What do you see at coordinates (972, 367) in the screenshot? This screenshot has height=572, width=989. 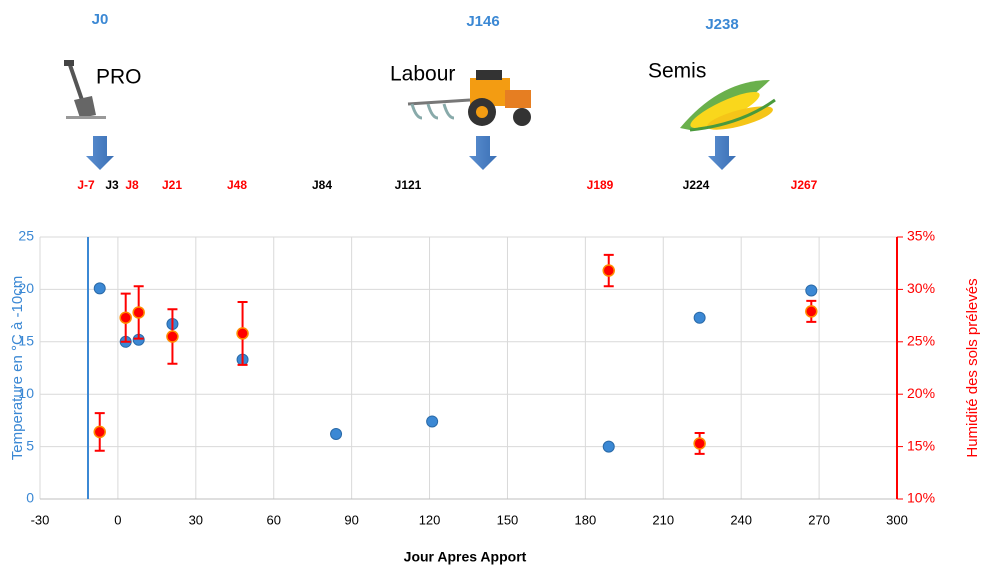 I see `y2-axis-title: Humidité des sols prélevés` at bounding box center [972, 367].